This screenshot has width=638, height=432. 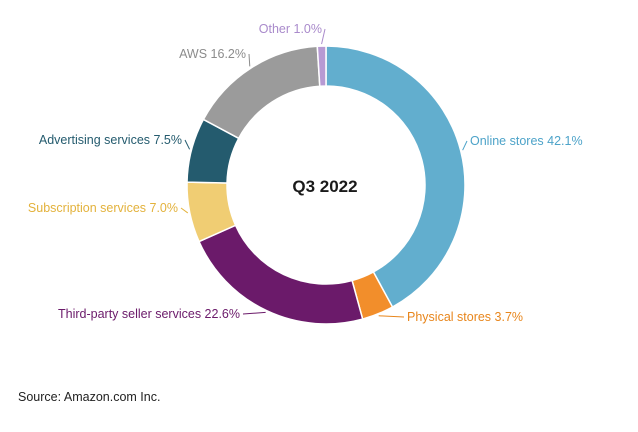 I want to click on slice-label-6: Other 1.0%, so click(x=290, y=29).